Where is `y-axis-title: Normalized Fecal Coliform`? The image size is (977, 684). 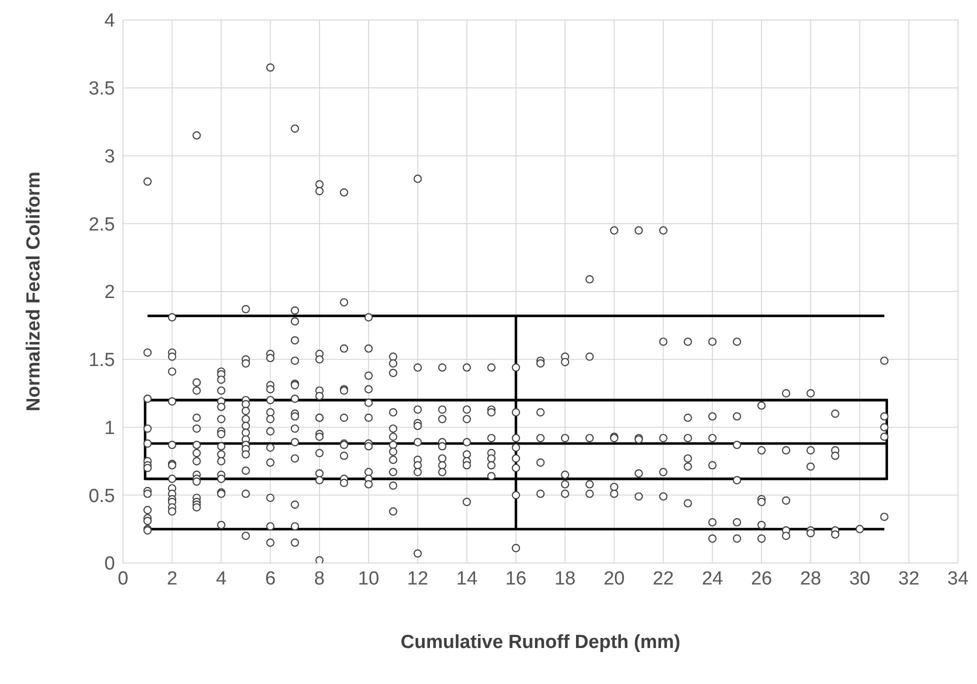
y-axis-title: Normalized Fecal Coliform is located at coordinates (34, 292).